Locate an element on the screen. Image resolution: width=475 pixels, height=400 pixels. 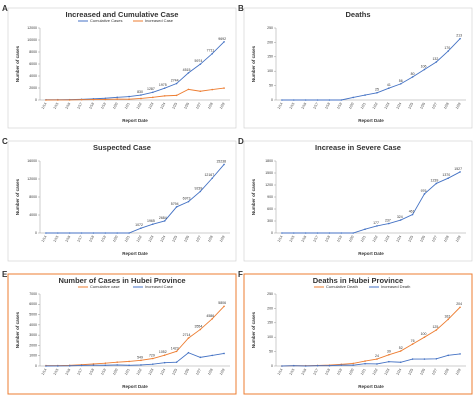
data-label: 1370 is located at coordinates (446, 175).